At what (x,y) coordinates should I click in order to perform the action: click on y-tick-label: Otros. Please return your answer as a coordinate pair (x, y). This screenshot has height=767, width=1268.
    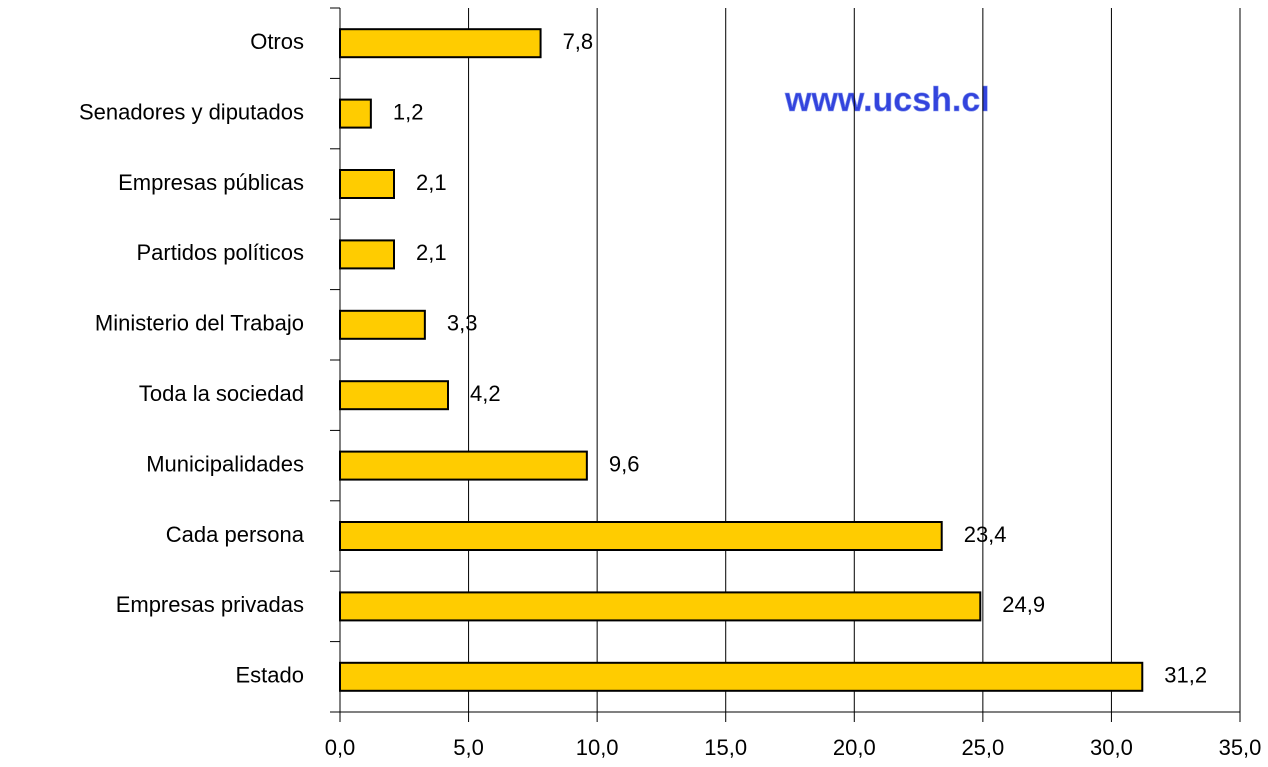
    Looking at the image, I should click on (277, 41).